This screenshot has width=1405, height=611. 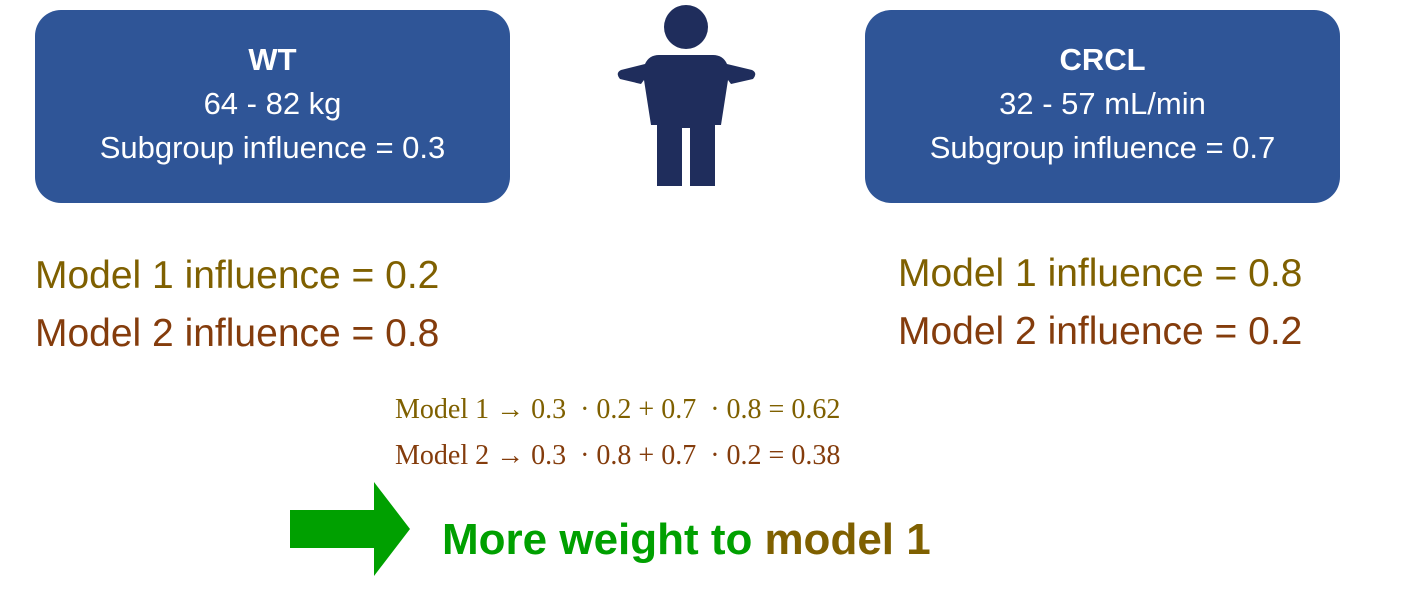 I want to click on person-icon, so click(x=686, y=95).